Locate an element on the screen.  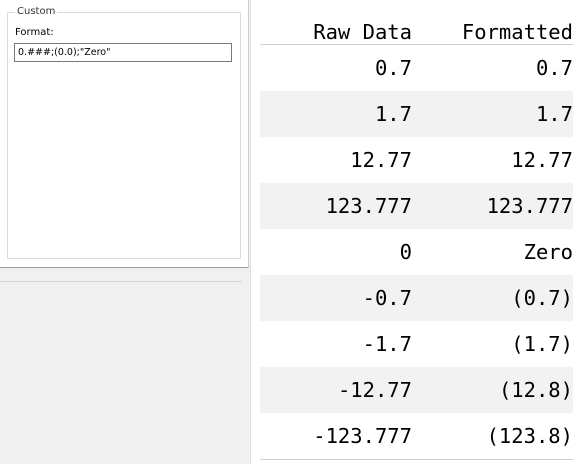
column-header: Formatted is located at coordinates (517, 32).